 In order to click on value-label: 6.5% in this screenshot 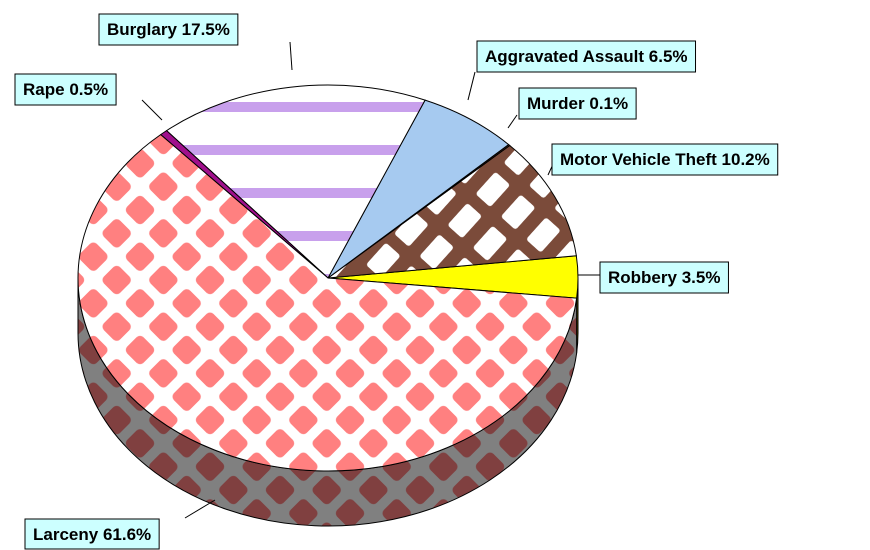, I will do `click(668, 56)`.